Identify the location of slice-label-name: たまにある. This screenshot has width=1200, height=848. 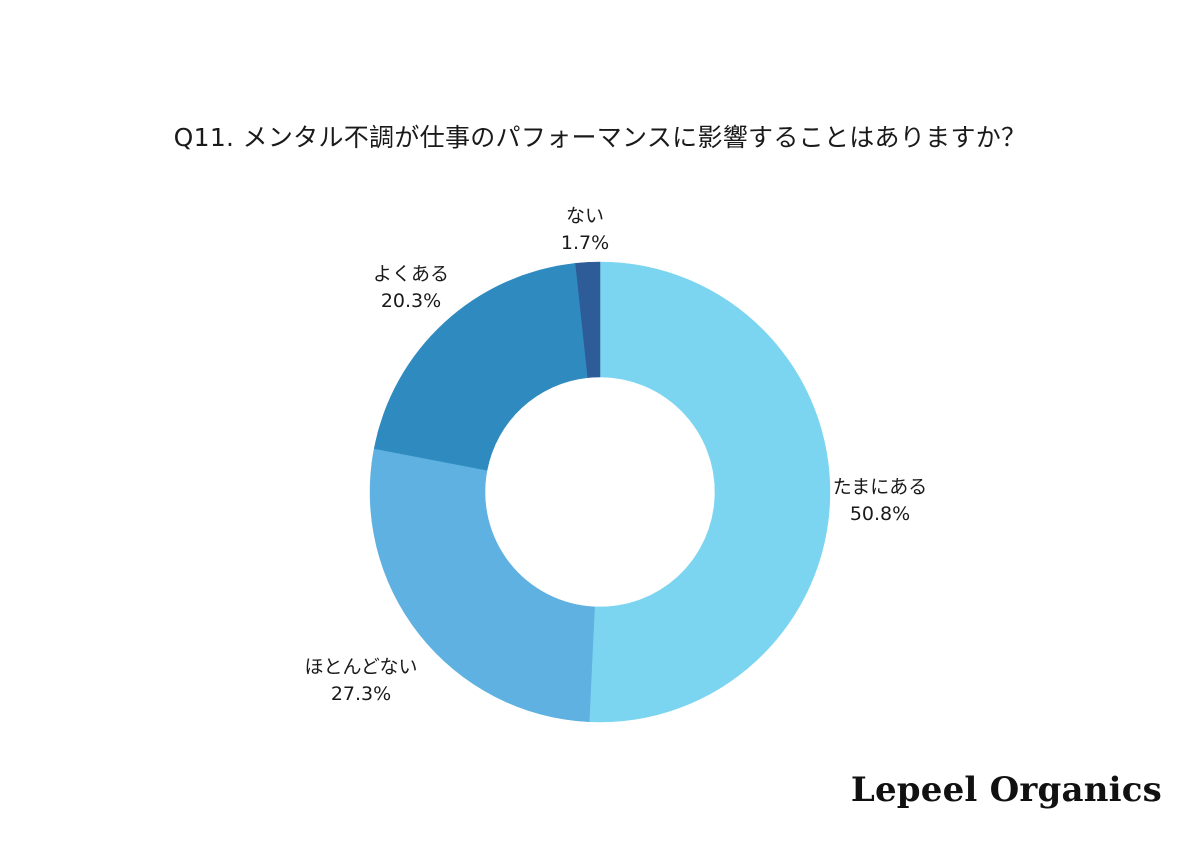
(880, 487).